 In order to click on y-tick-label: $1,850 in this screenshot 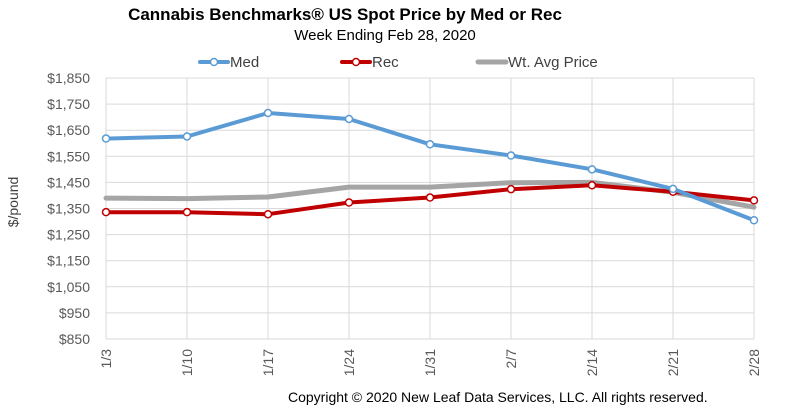, I will do `click(68, 78)`.